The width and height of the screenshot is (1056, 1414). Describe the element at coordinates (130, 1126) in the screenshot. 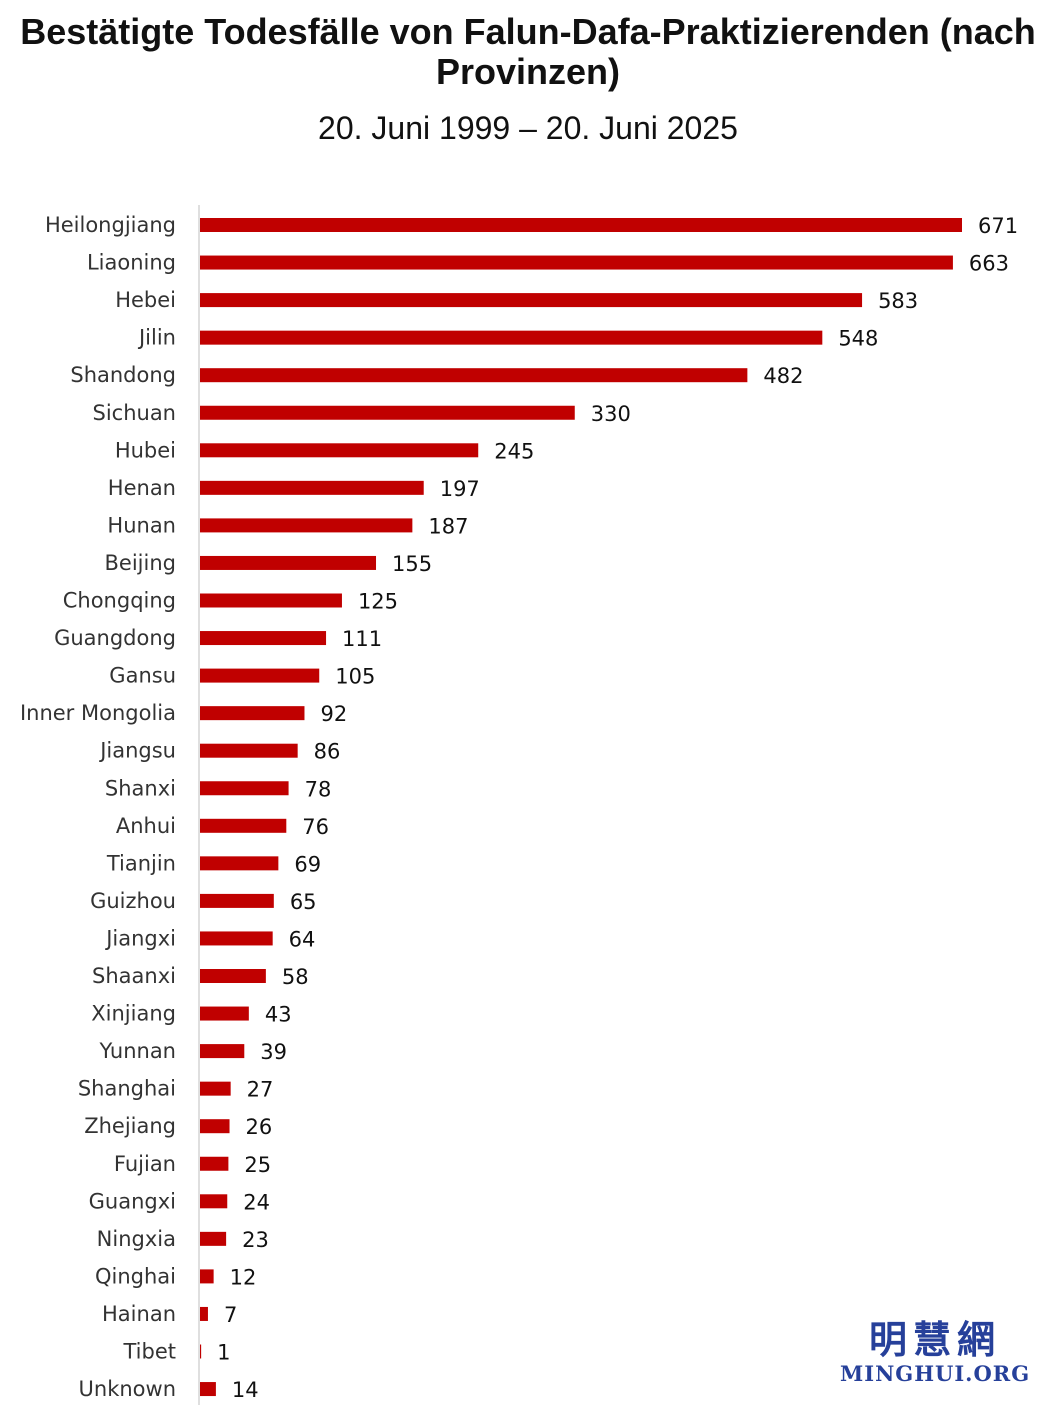

I see `category-label: Zhejiang` at that location.